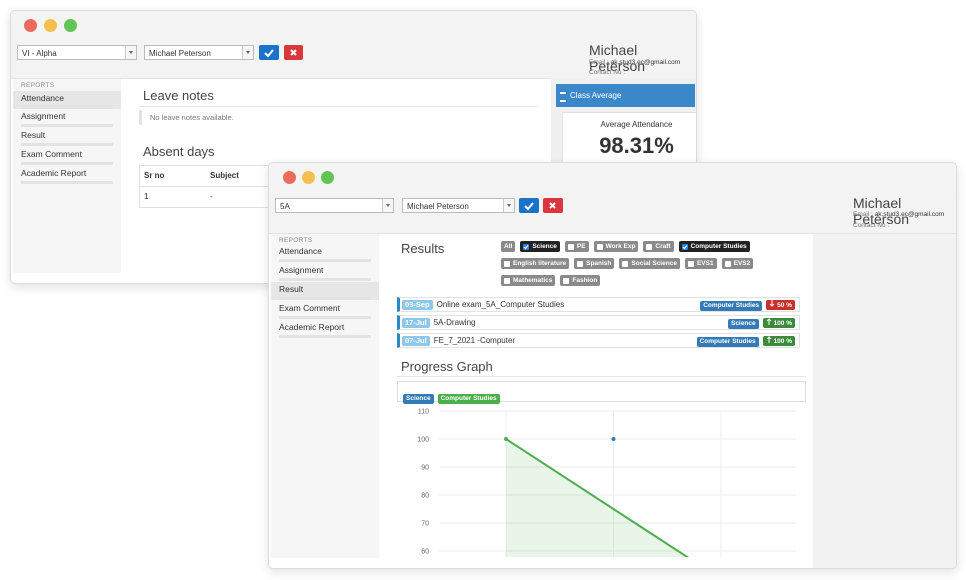 The image size is (966, 580). I want to click on filter-label: EVS1, so click(705, 263).